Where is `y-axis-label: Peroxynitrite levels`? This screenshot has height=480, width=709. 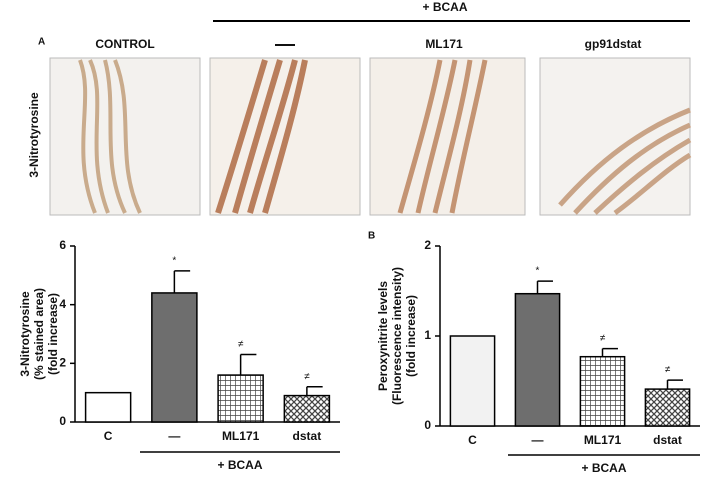 y-axis-label: Peroxynitrite levels is located at coordinates (383, 336).